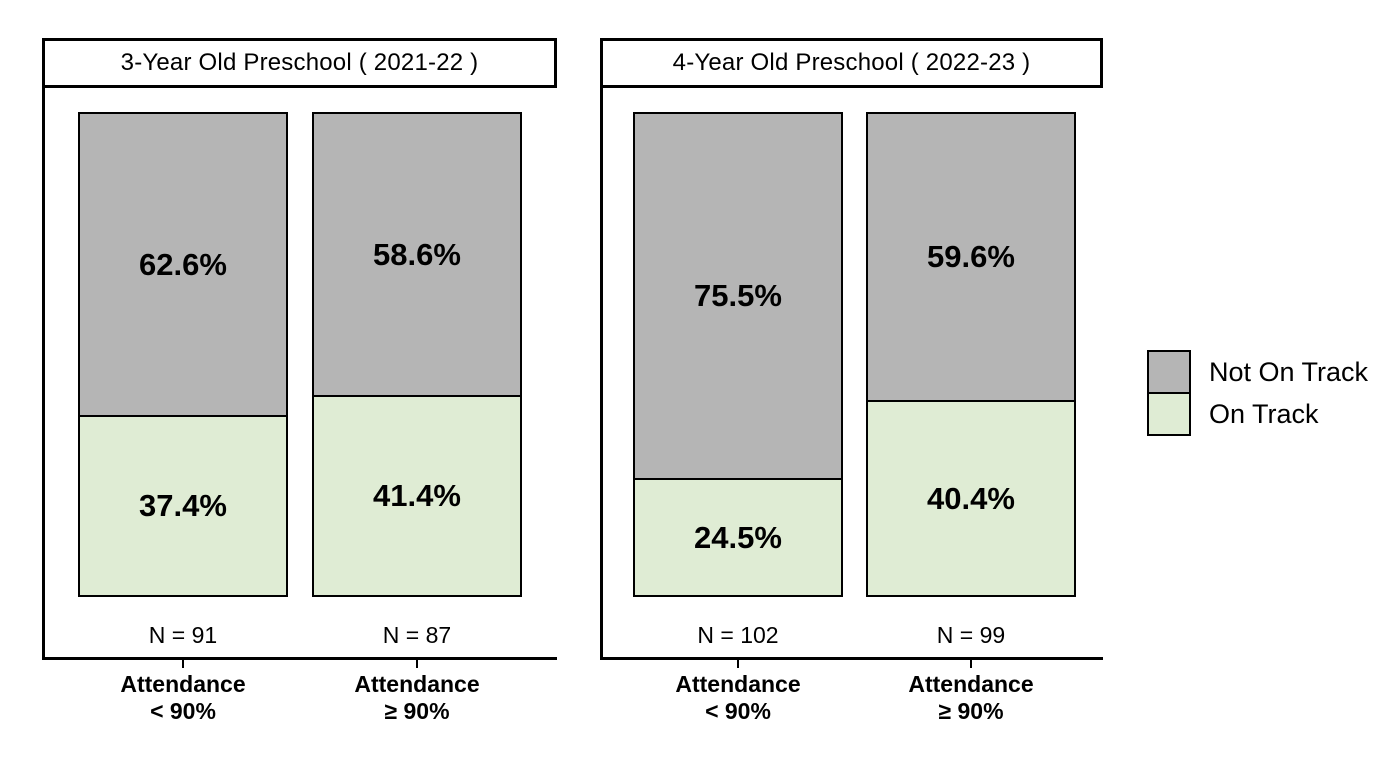 The width and height of the screenshot is (1392, 768). I want to click on n-label: N = 102, so click(738, 635).